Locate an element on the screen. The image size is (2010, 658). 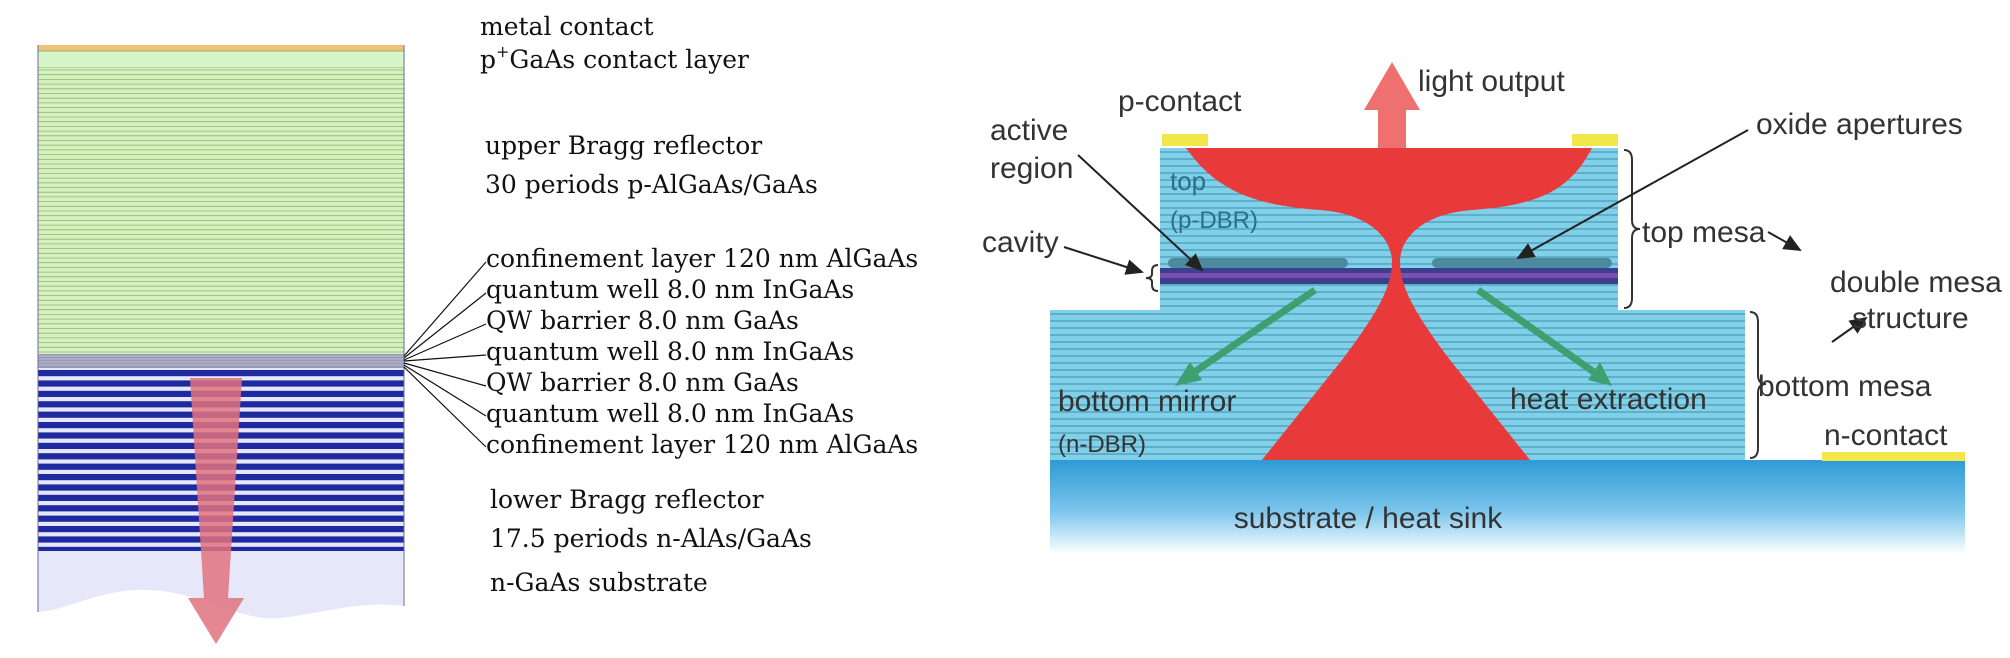
top-dbr-sub-label: (p-DBR) is located at coordinates (1214, 220).